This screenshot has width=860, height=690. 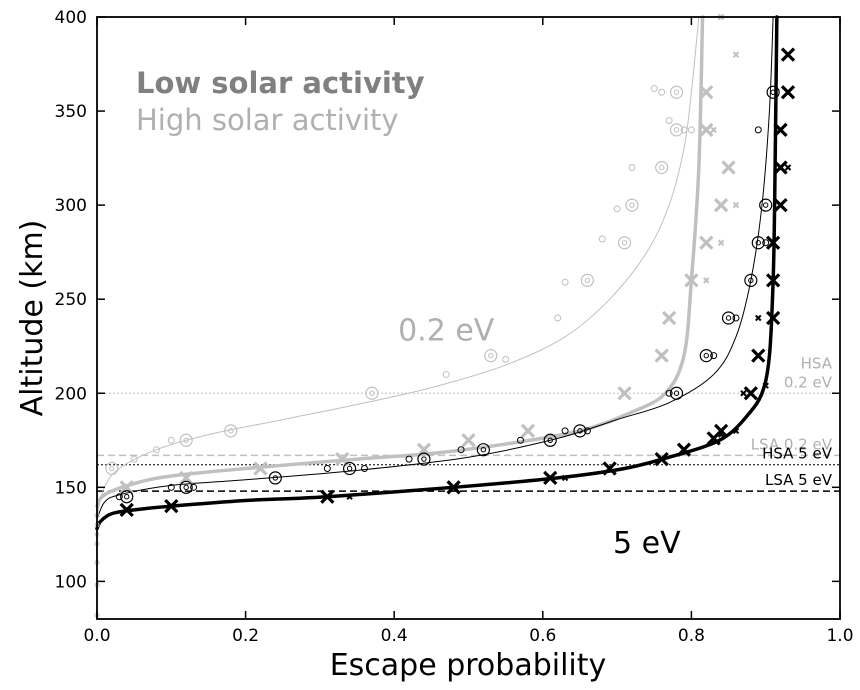 I want to click on y-axis-label: Altitude (km), so click(x=32, y=318).